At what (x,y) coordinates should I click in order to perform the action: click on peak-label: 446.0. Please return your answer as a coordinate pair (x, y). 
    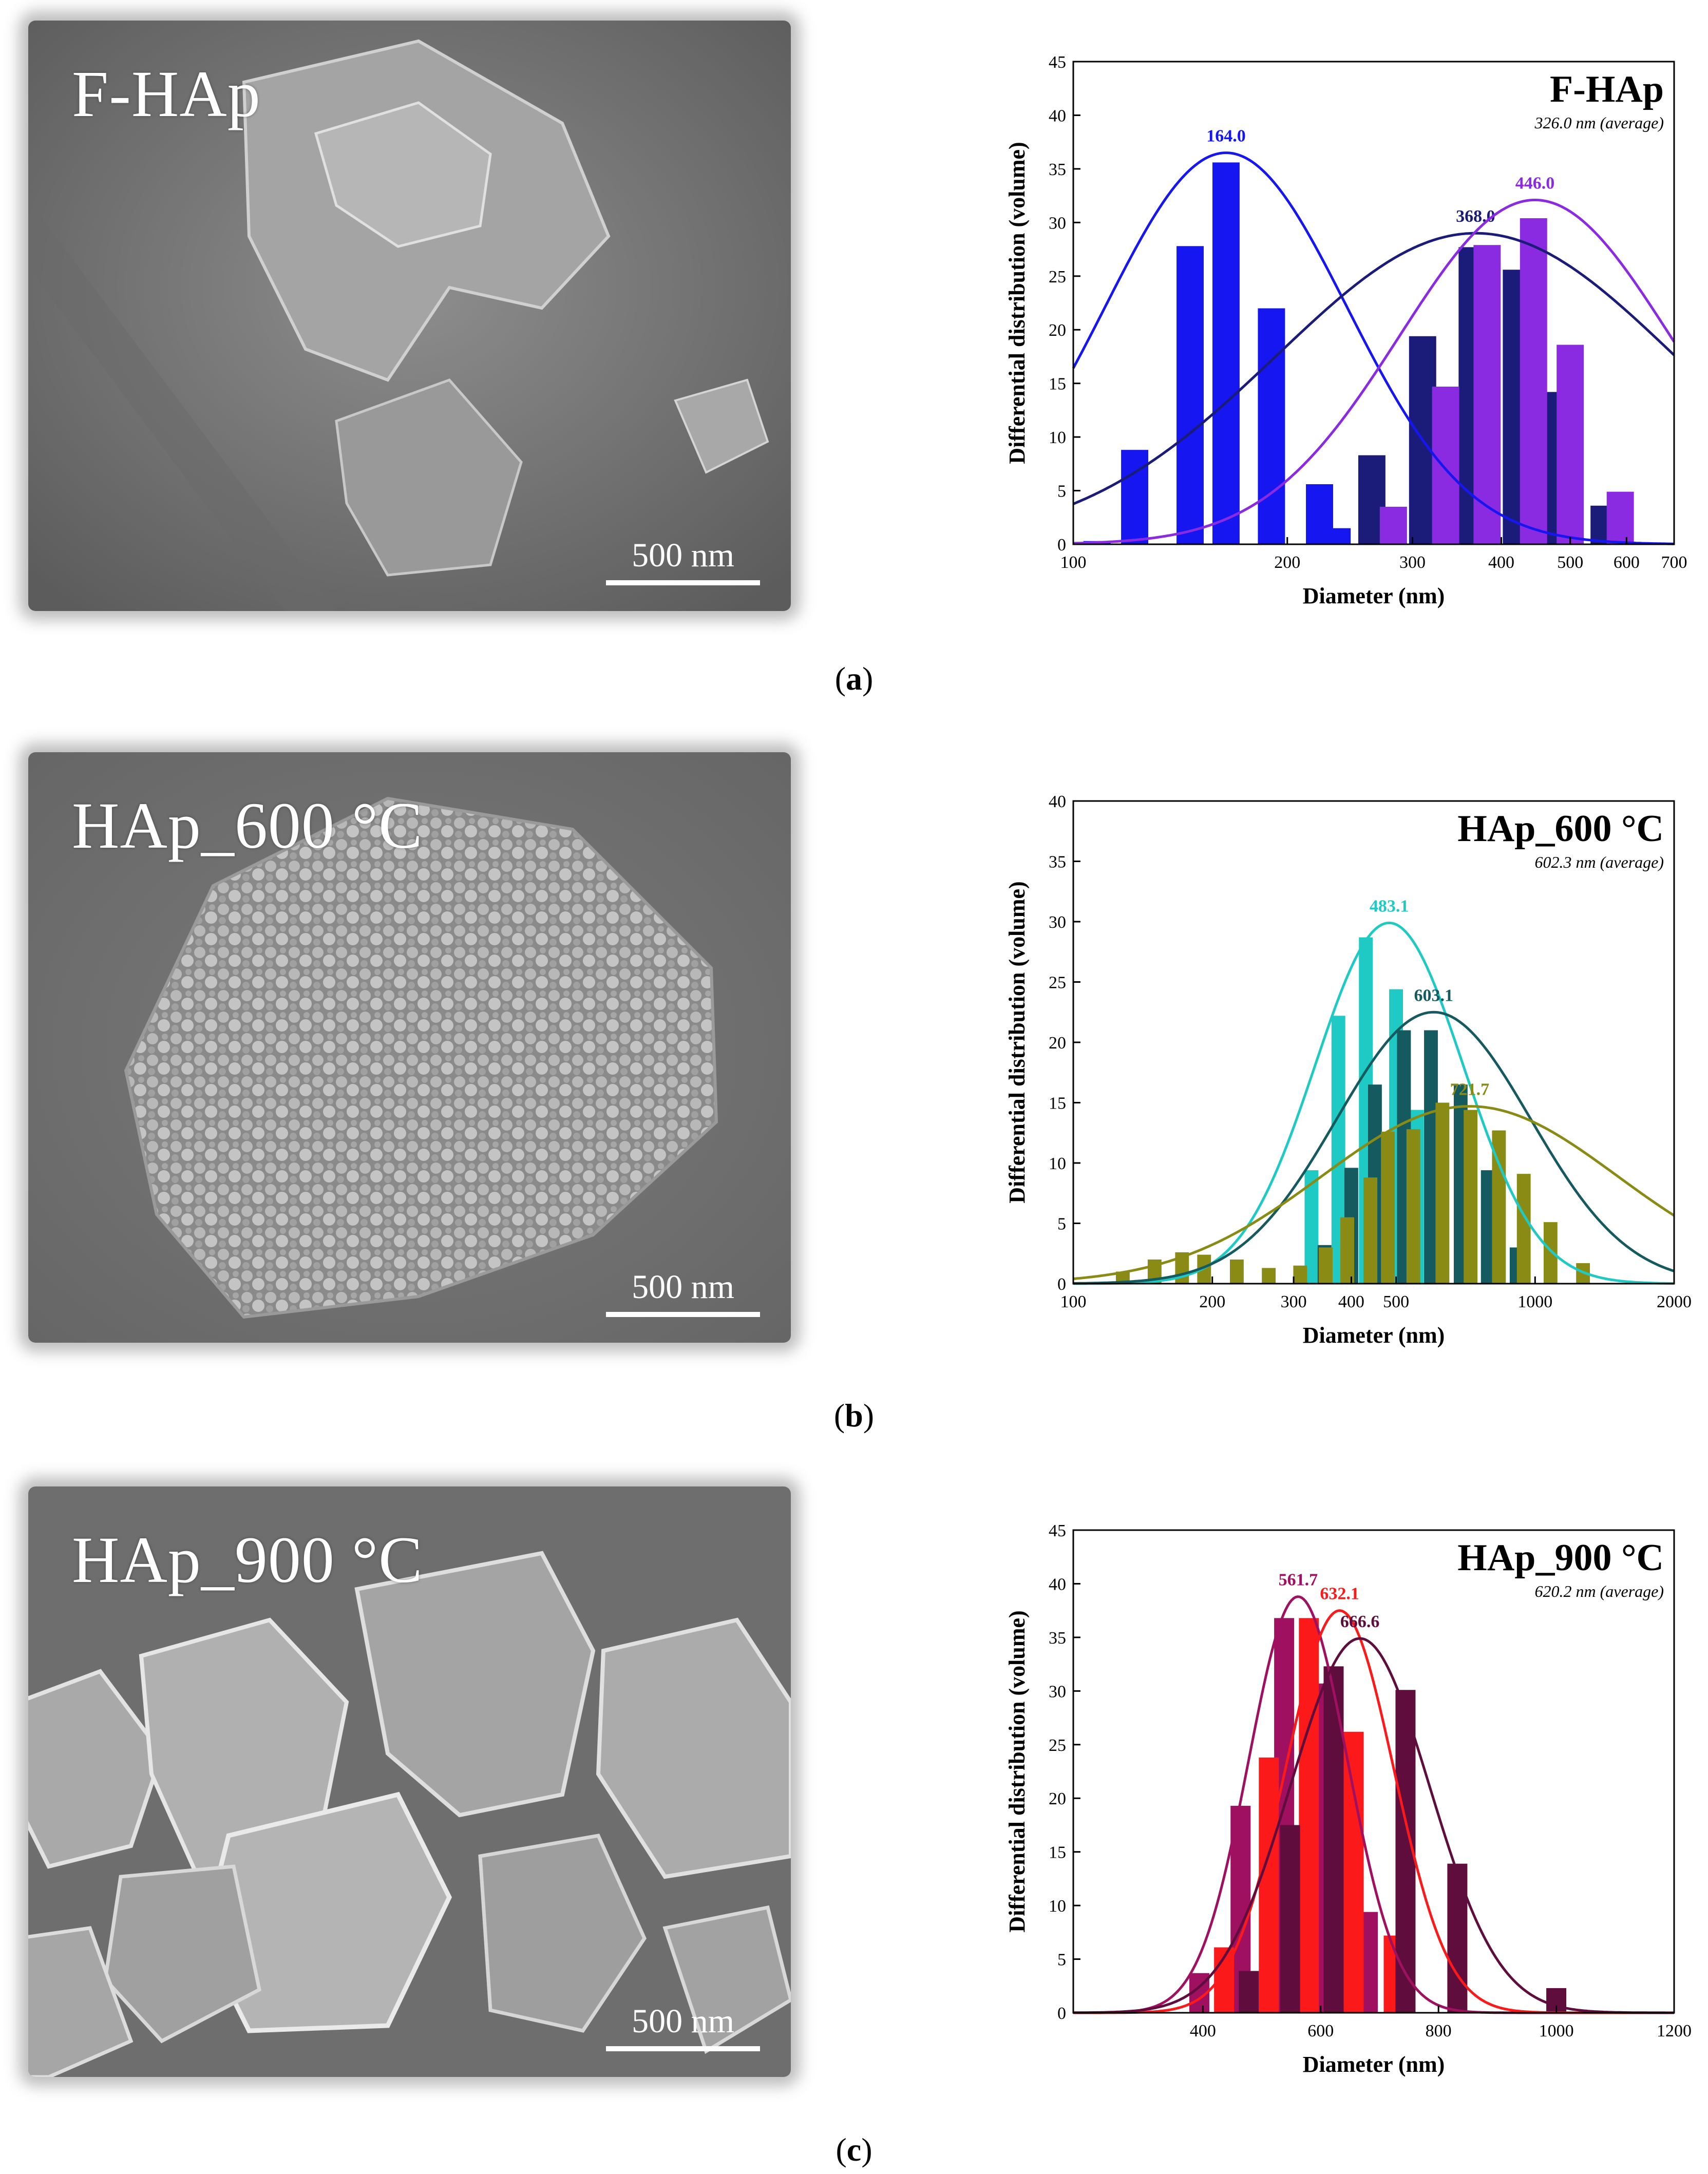
    Looking at the image, I should click on (1535, 184).